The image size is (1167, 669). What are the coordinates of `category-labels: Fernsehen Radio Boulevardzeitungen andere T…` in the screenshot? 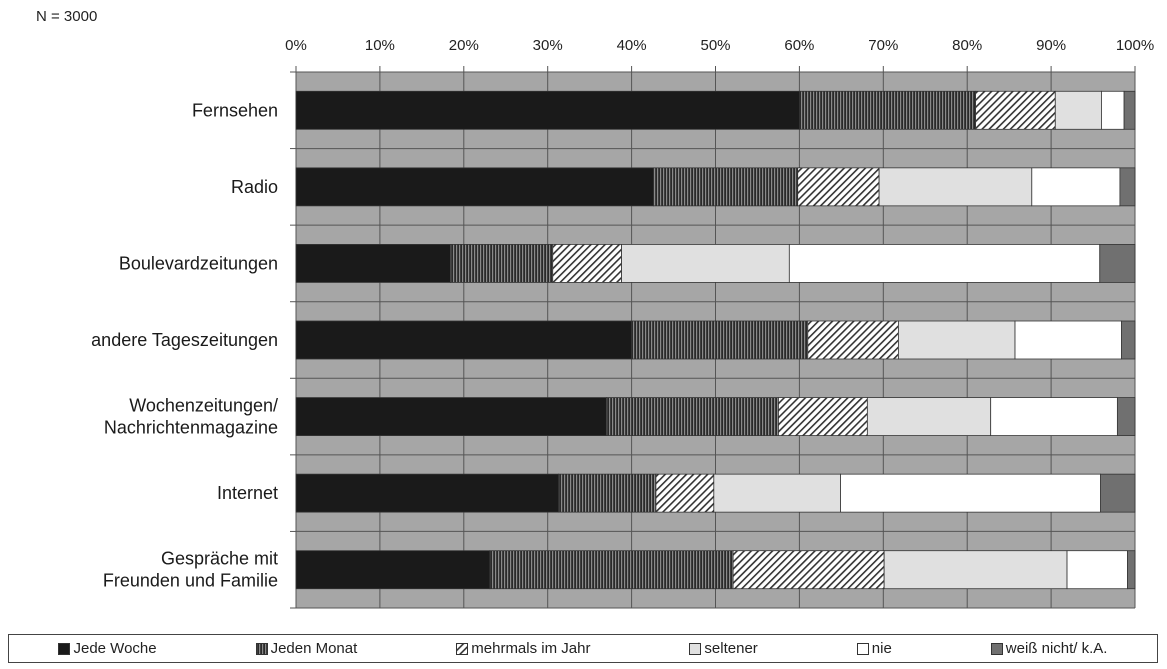 It's located at (184, 345).